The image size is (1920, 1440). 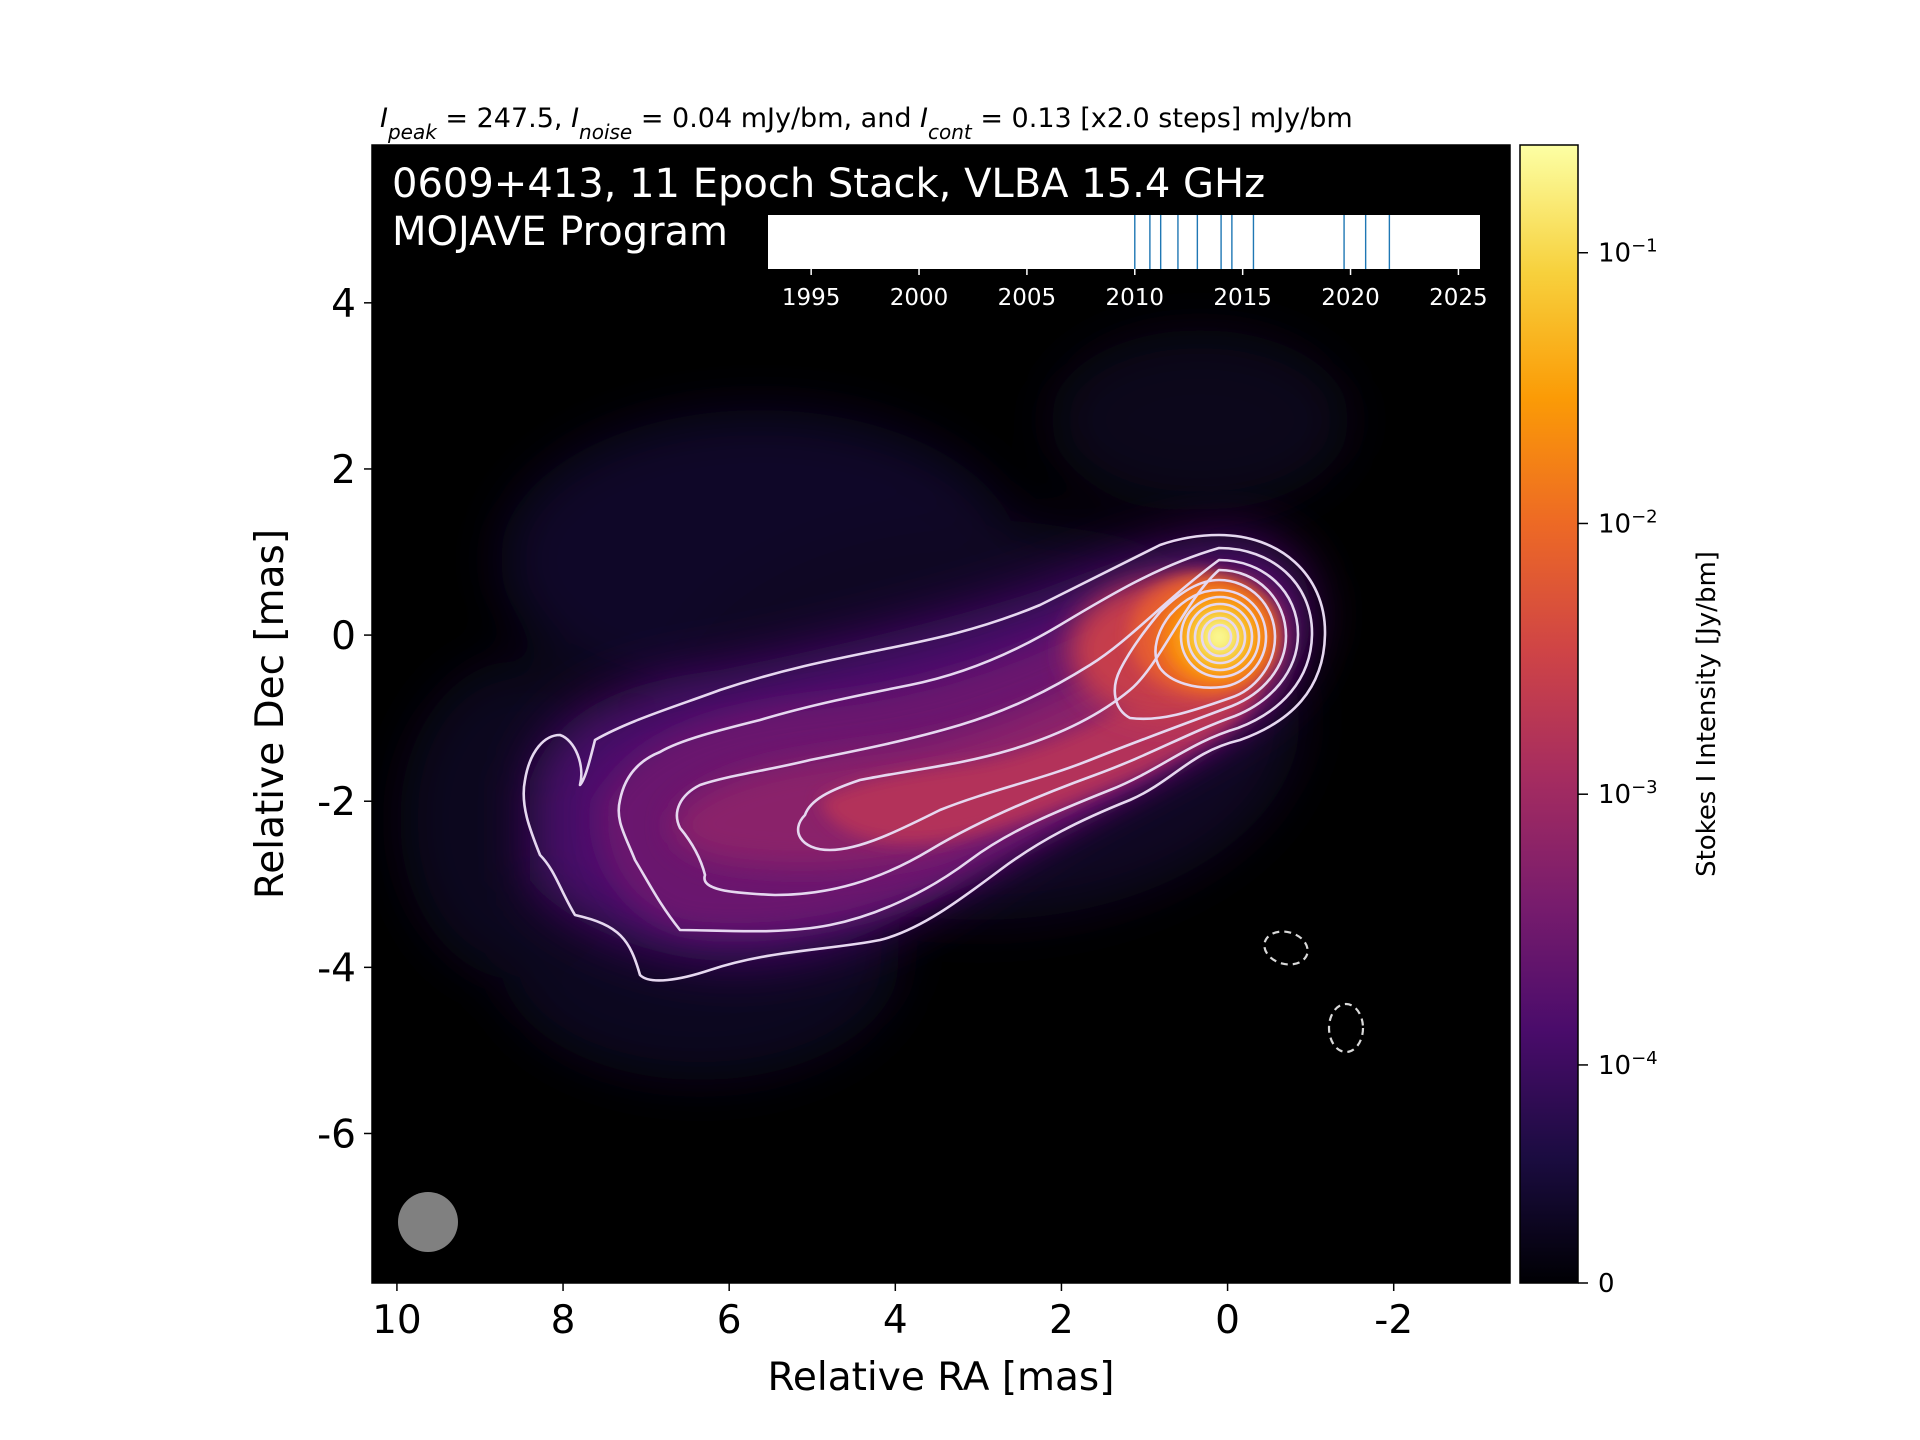 I want to click on y-tick-label: 4, so click(x=343, y=304).